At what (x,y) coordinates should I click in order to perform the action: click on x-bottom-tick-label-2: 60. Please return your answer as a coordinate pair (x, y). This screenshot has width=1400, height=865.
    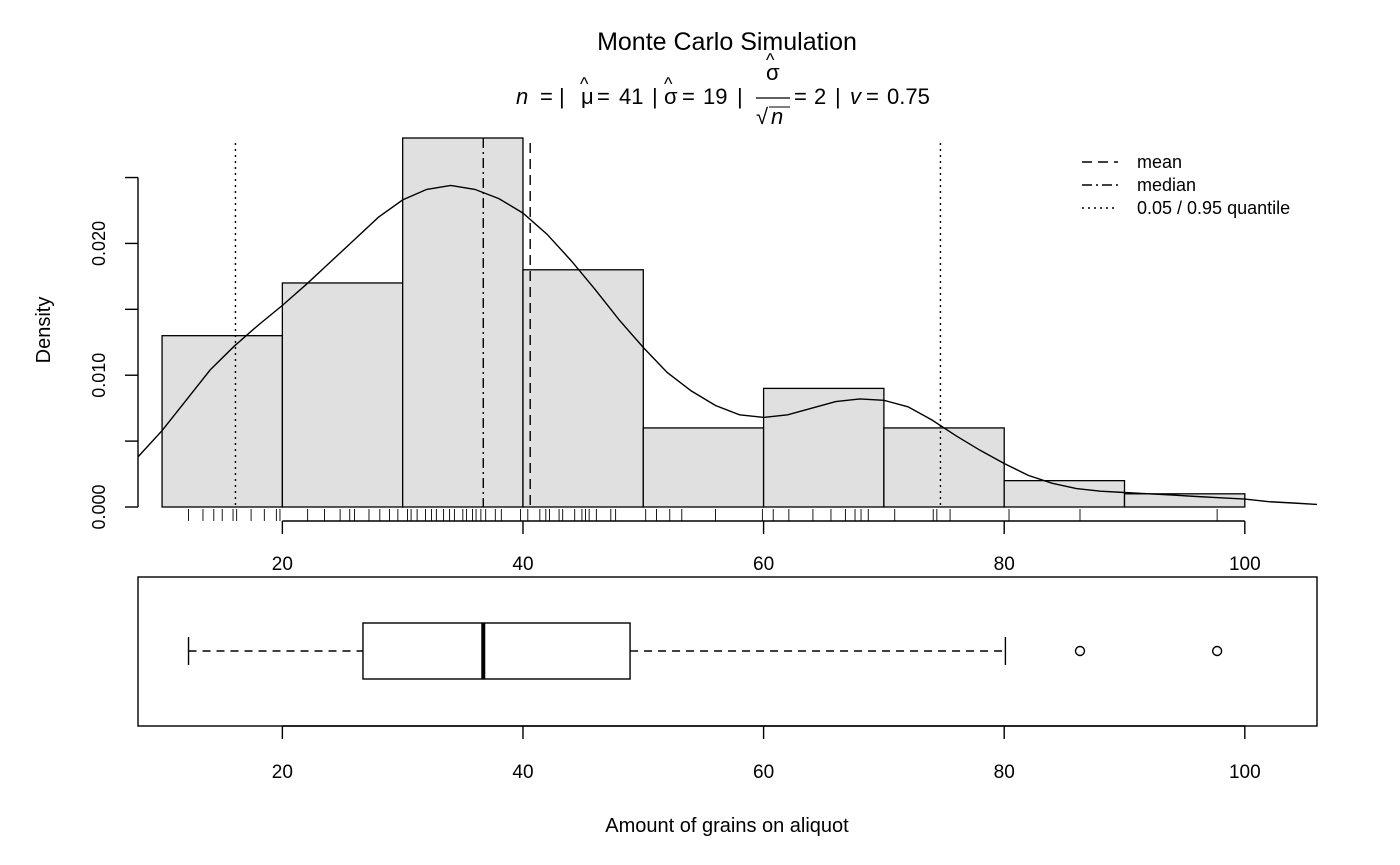
    Looking at the image, I should click on (763, 772).